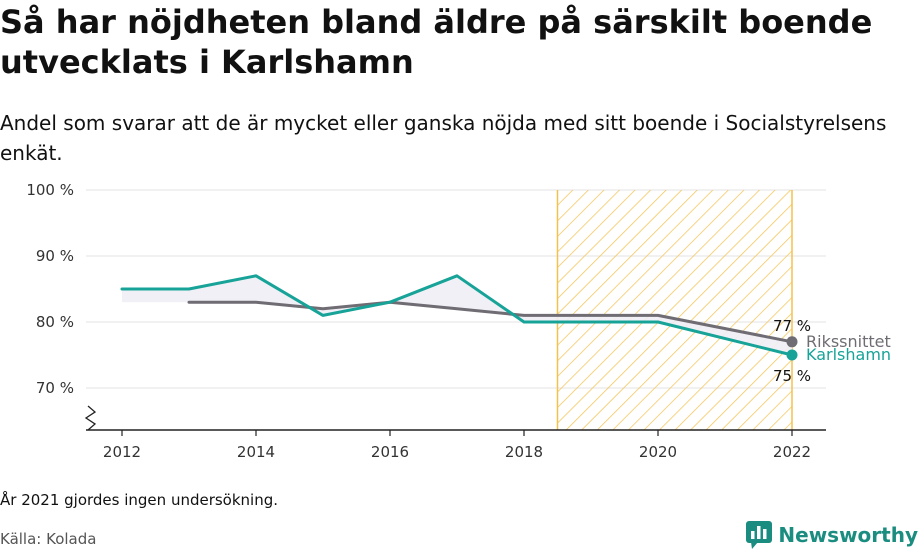 The image size is (920, 552). Describe the element at coordinates (792, 376) in the screenshot. I see `karlshamn-value-label: 75 %` at that location.